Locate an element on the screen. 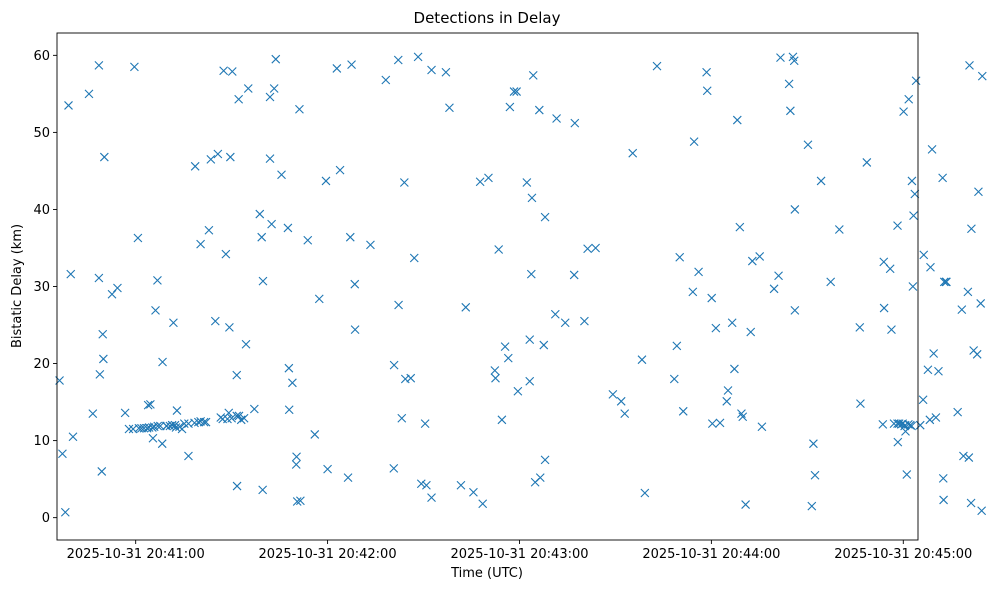  y-tick-label: 30 is located at coordinates (41, 287).